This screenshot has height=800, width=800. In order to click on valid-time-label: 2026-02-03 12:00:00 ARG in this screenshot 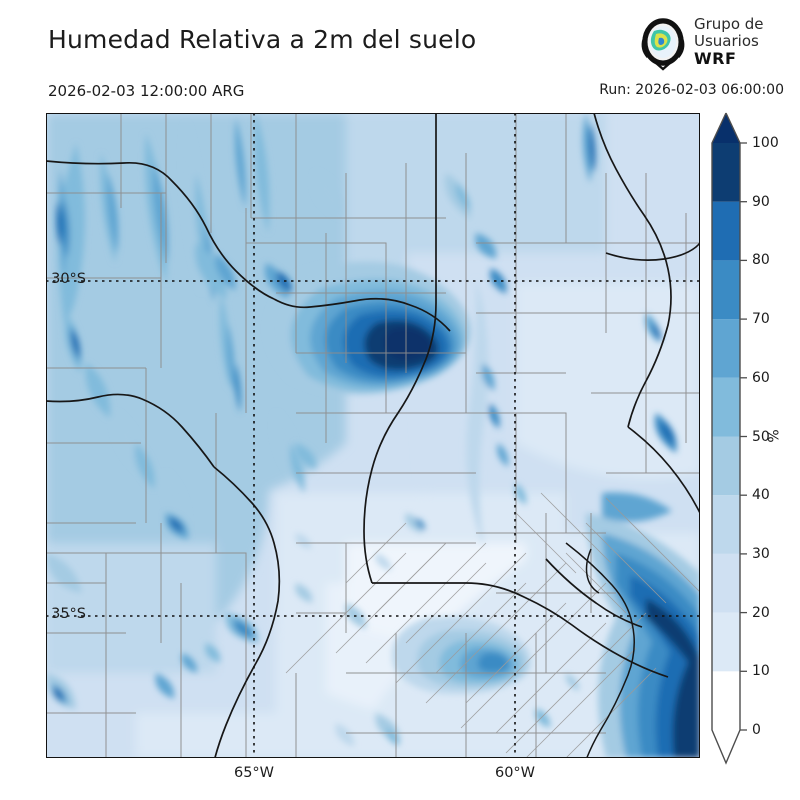, I will do `click(146, 91)`.